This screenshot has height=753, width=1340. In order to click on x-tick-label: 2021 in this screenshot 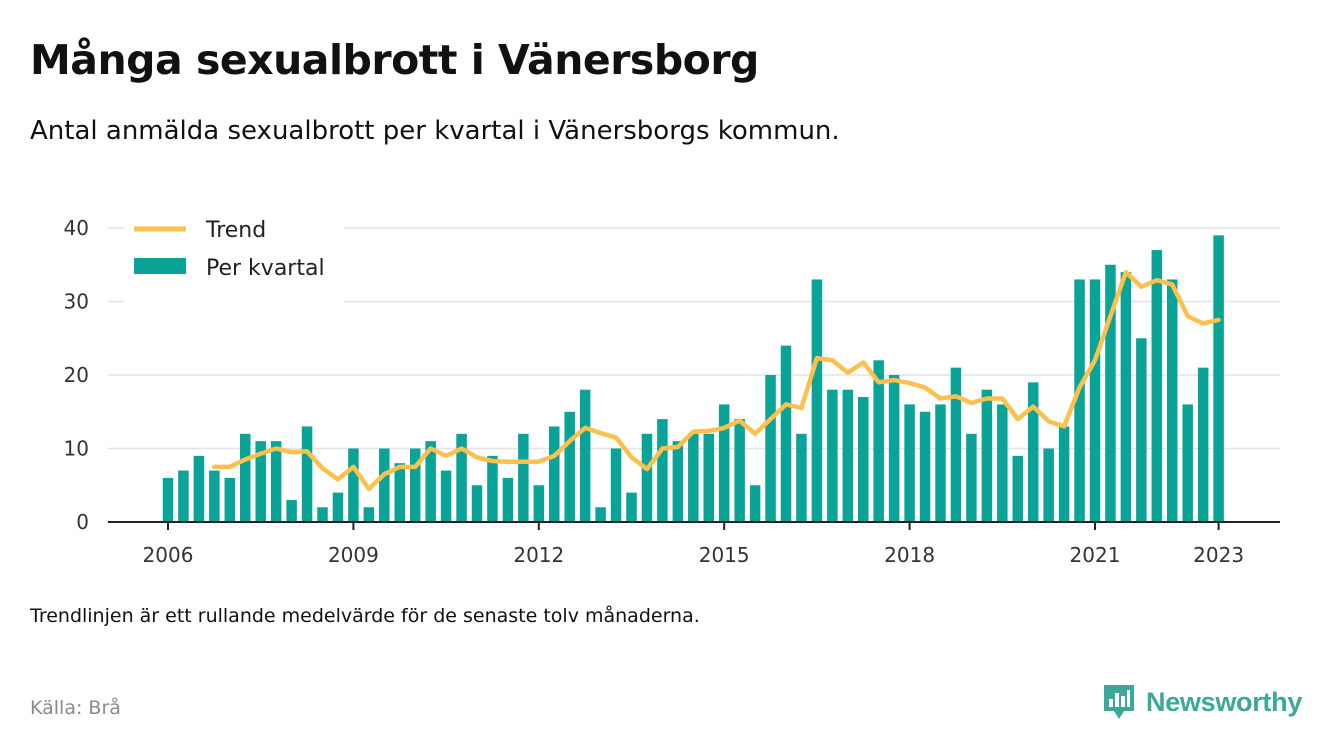, I will do `click(1095, 555)`.